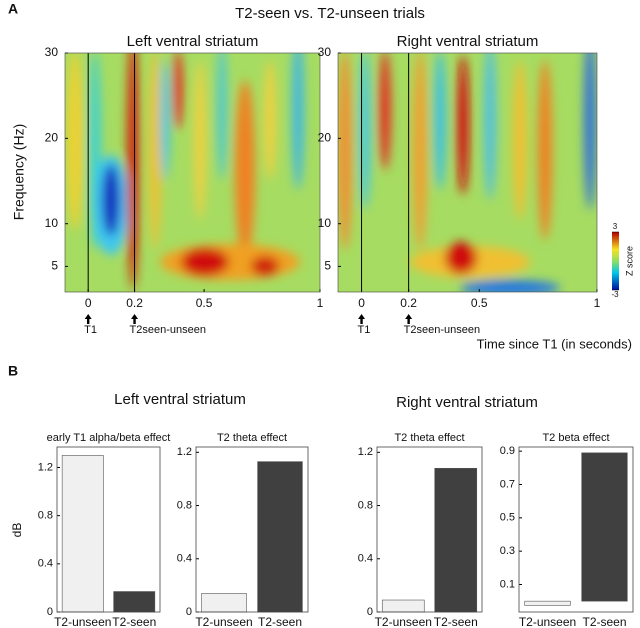 Image resolution: width=640 pixels, height=628 pixels. What do you see at coordinates (13, 371) in the screenshot?
I see `panel-label: B` at bounding box center [13, 371].